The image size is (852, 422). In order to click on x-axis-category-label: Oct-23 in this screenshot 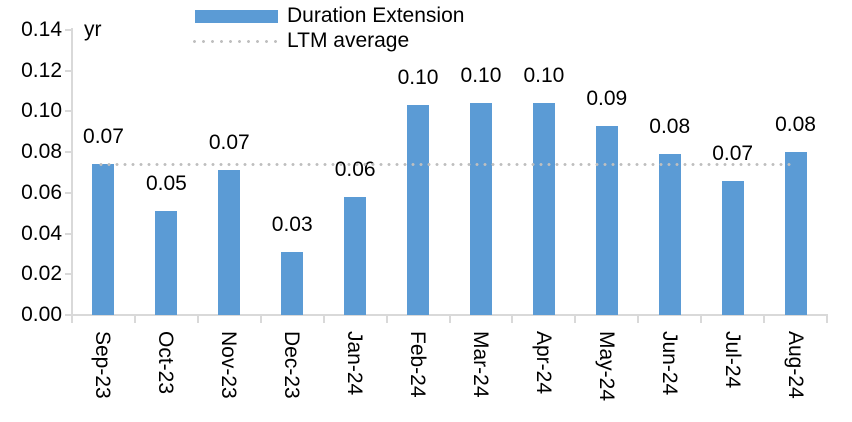, I will do `click(166, 363)`.